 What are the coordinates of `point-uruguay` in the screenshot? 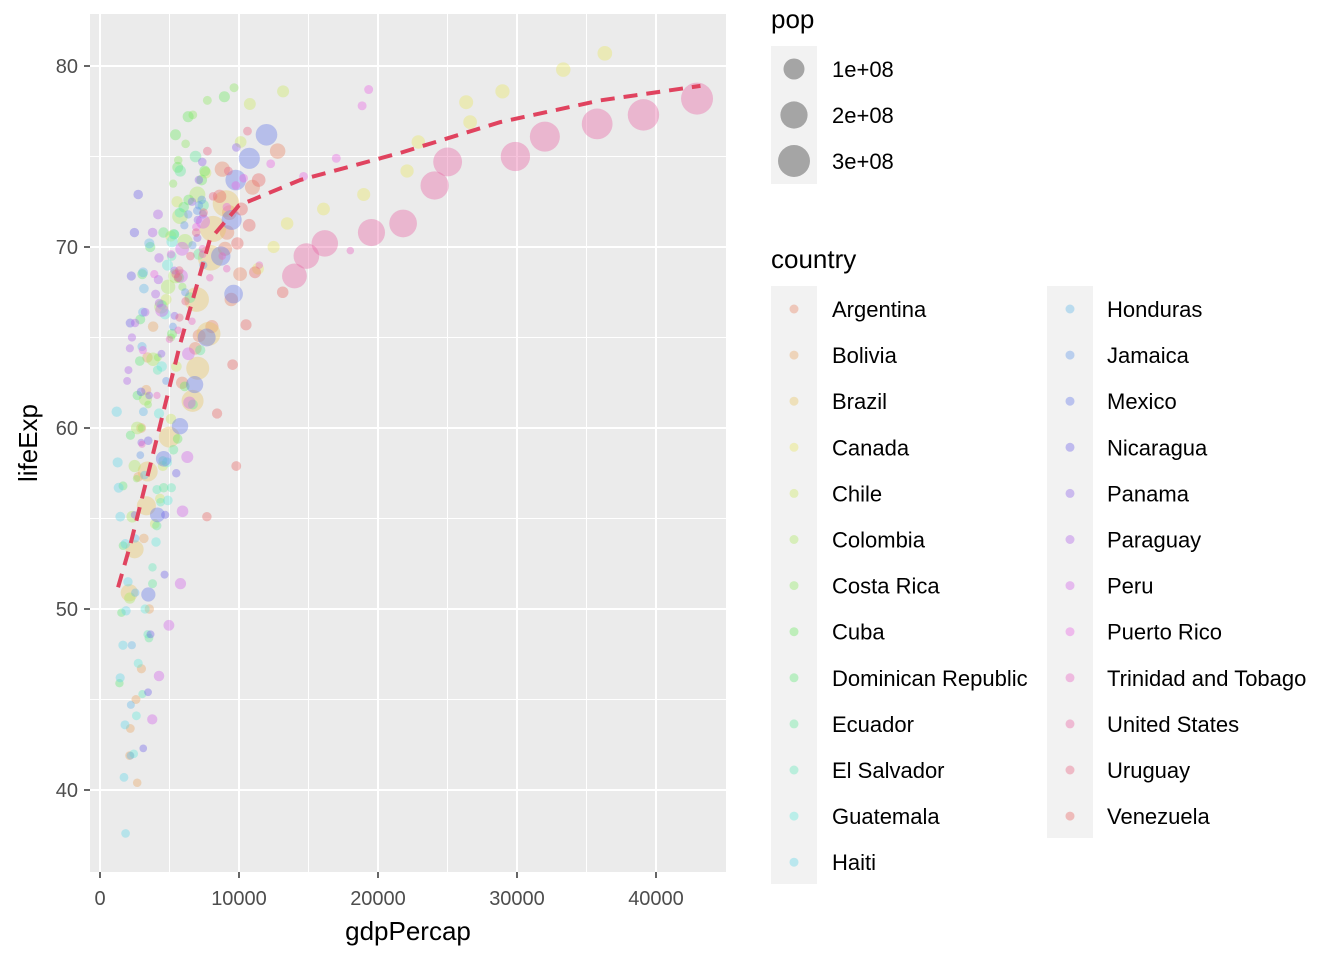 It's located at (179, 317).